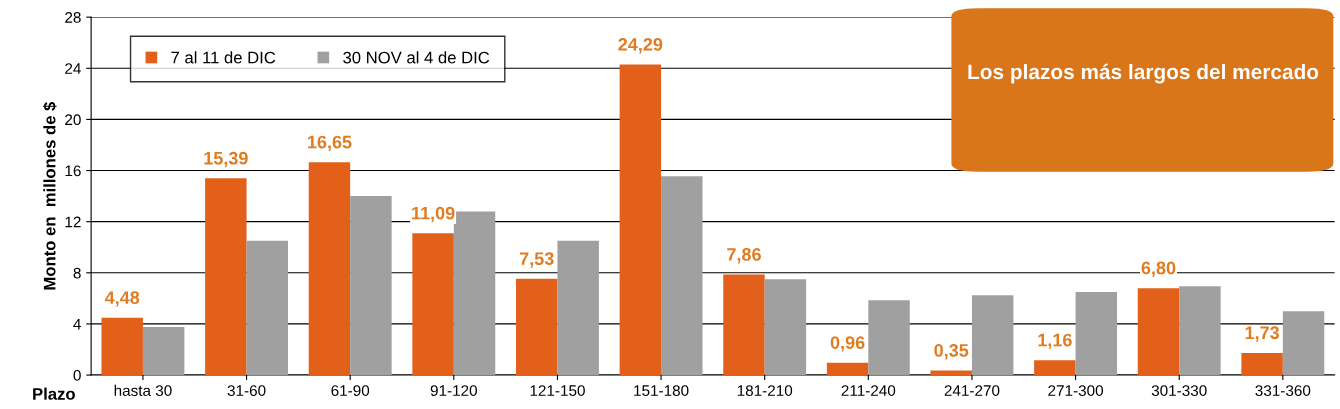 The image size is (1340, 409). What do you see at coordinates (73, 17) in the screenshot?
I see `y-tick-label: 28` at bounding box center [73, 17].